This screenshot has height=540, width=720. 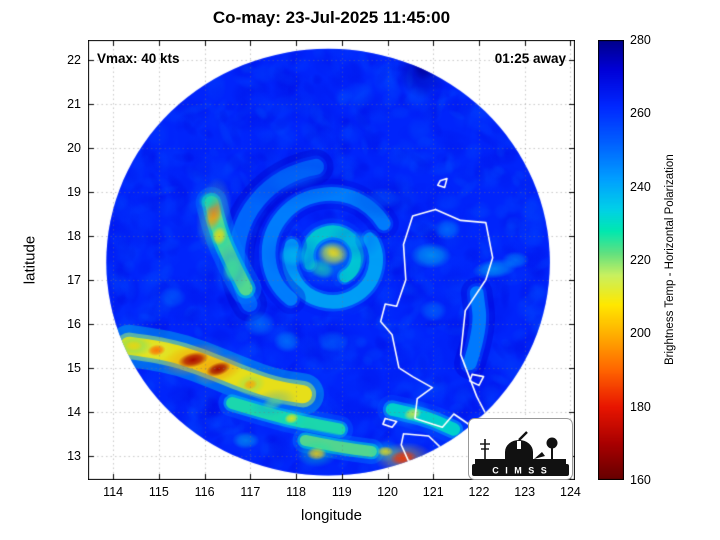 I want to click on x-tick-label: 122, so click(x=479, y=492).